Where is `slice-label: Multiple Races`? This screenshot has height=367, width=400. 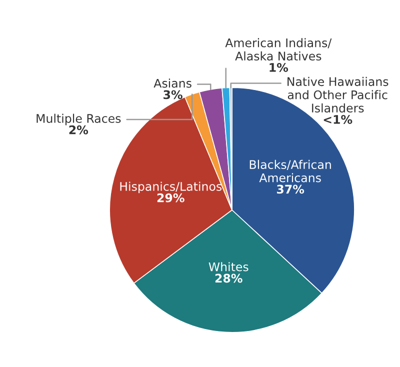 slice-label: Multiple Races is located at coordinates (78, 120).